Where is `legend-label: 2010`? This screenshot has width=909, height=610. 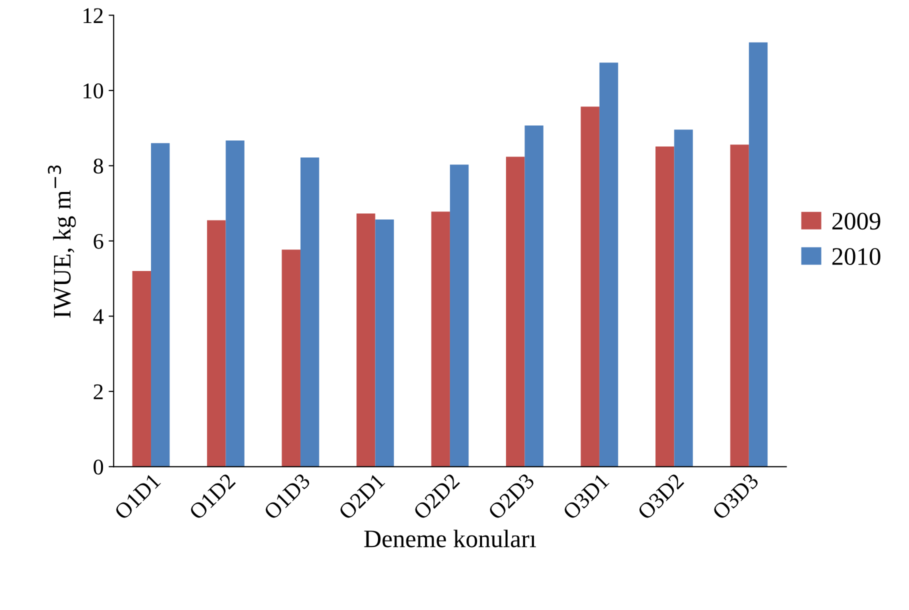 legend-label: 2010 is located at coordinates (856, 256).